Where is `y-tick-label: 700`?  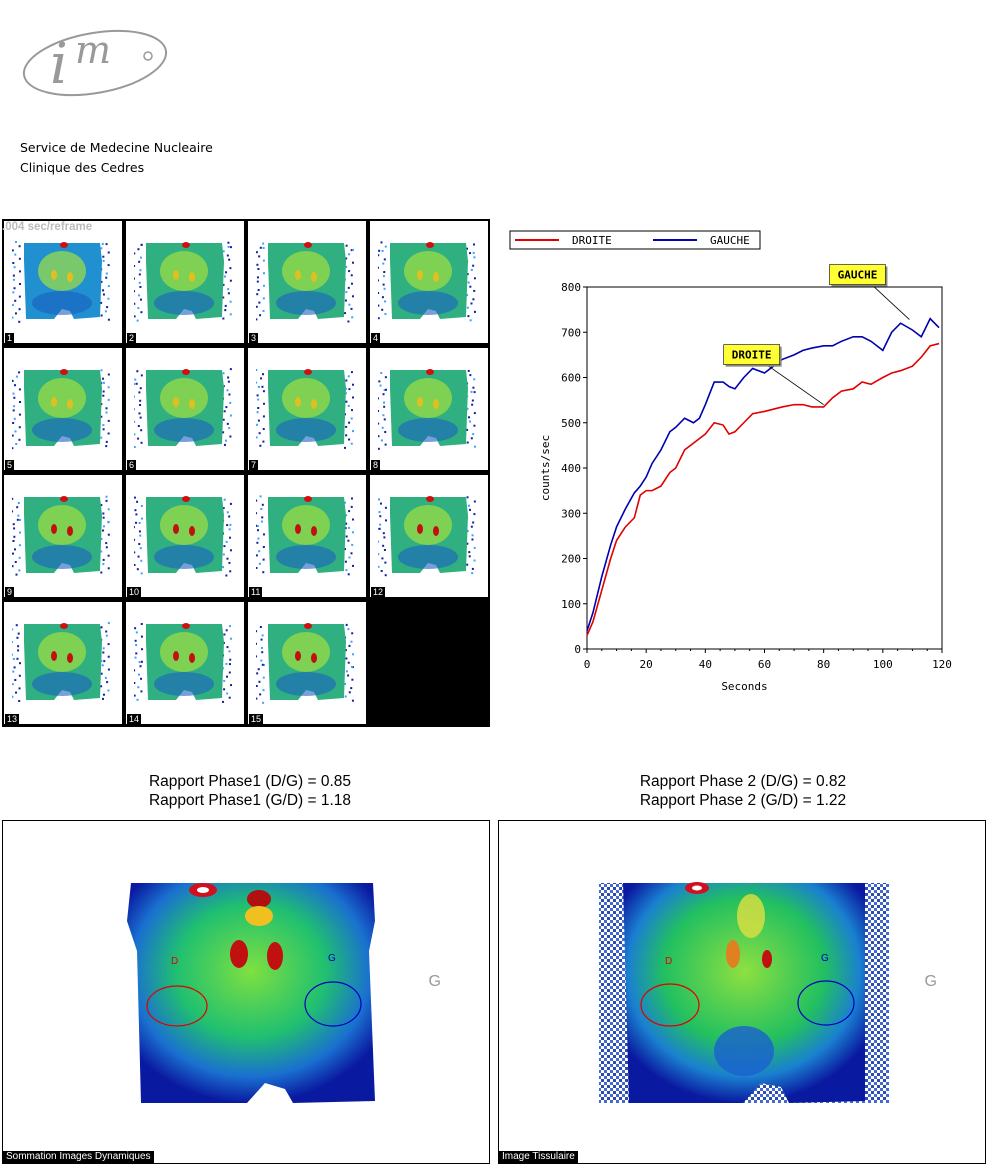 y-tick-label: 700 is located at coordinates (571, 332).